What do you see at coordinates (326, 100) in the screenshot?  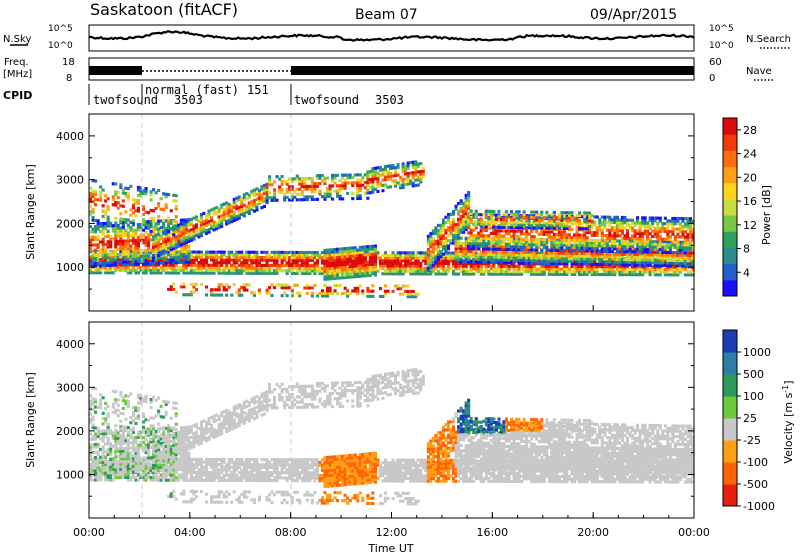 I see `cpid-seg-3-name: twofsound` at bounding box center [326, 100].